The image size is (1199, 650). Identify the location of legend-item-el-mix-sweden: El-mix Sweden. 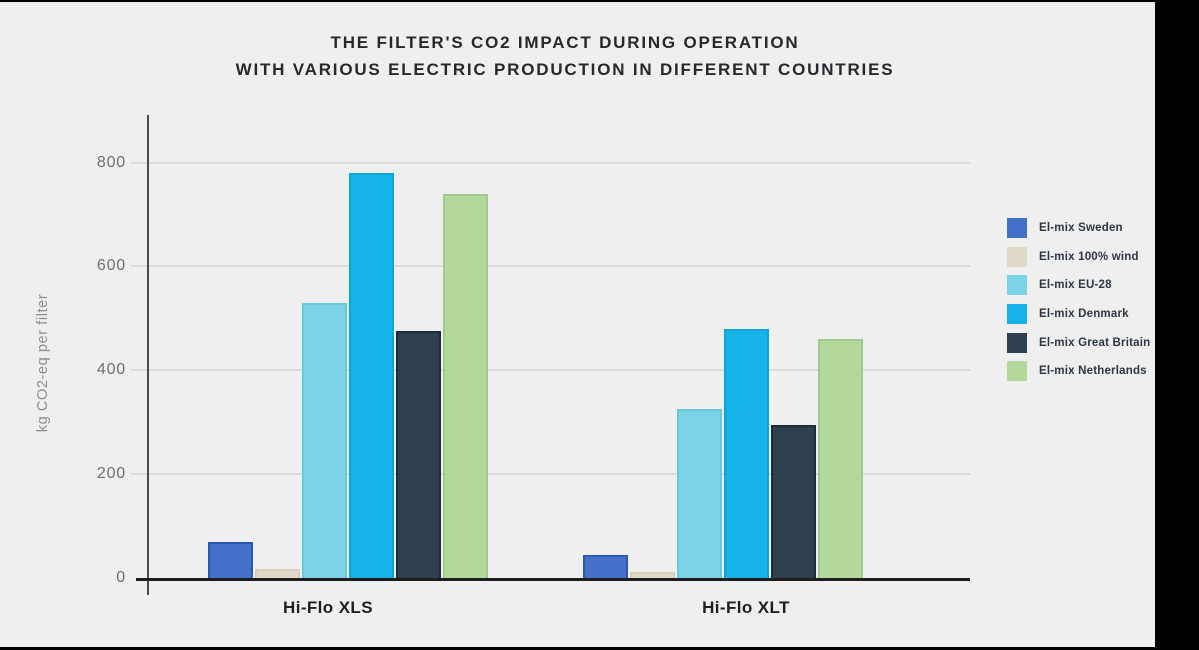
(1078, 228).